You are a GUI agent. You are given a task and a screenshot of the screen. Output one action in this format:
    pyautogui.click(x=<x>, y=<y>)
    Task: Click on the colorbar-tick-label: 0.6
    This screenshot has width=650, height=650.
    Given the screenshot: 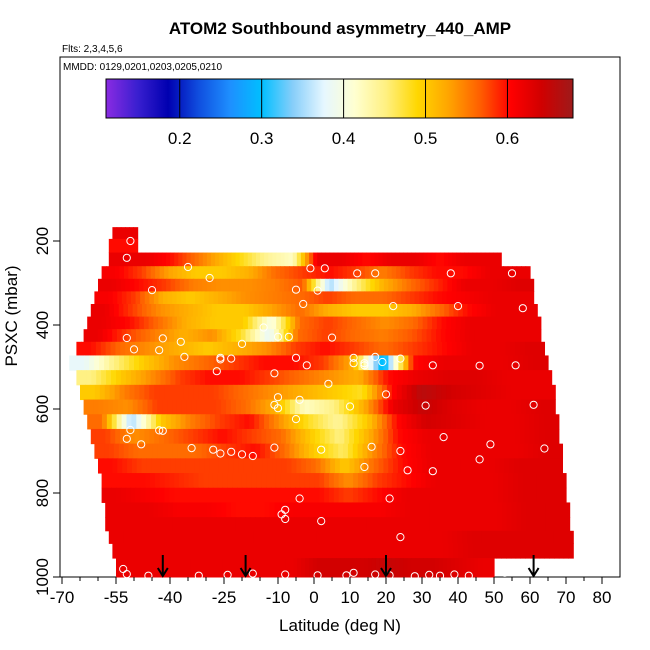 What is the action you would take?
    pyautogui.click(x=508, y=138)
    